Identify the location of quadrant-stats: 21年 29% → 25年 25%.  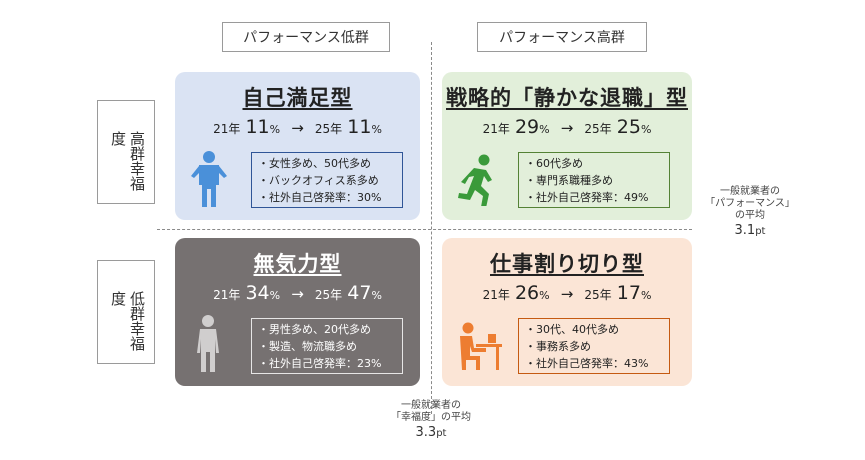
(567, 127).